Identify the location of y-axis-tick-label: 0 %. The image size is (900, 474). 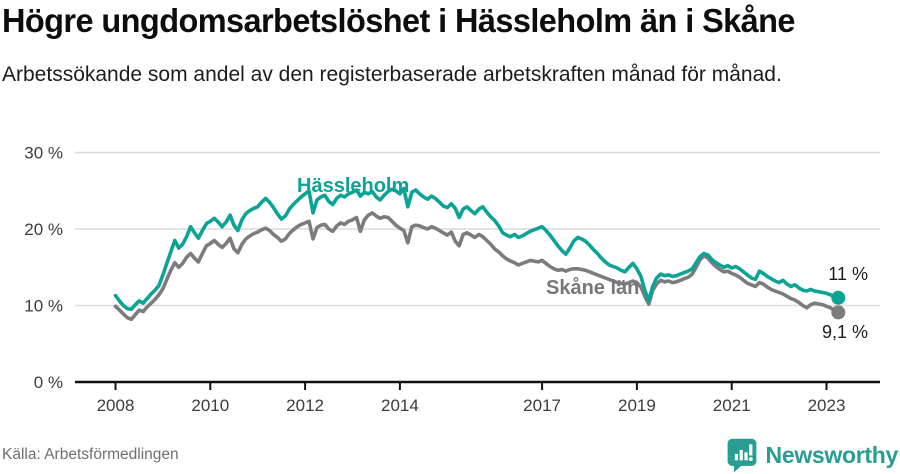
(48, 382).